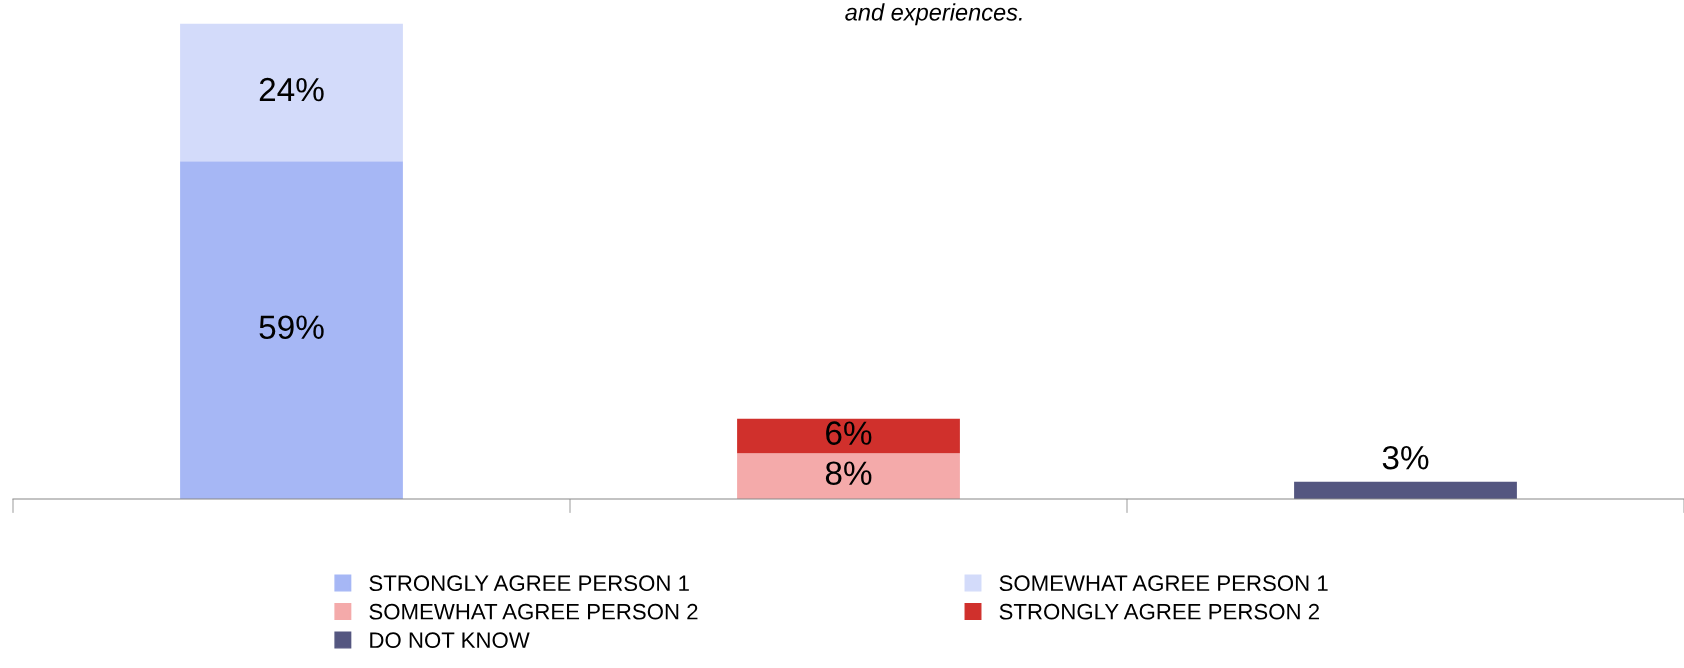 The width and height of the screenshot is (1684, 668). Describe the element at coordinates (533, 611) in the screenshot. I see `legend-label: SOMEWHAT AGREE PERSON 2` at that location.